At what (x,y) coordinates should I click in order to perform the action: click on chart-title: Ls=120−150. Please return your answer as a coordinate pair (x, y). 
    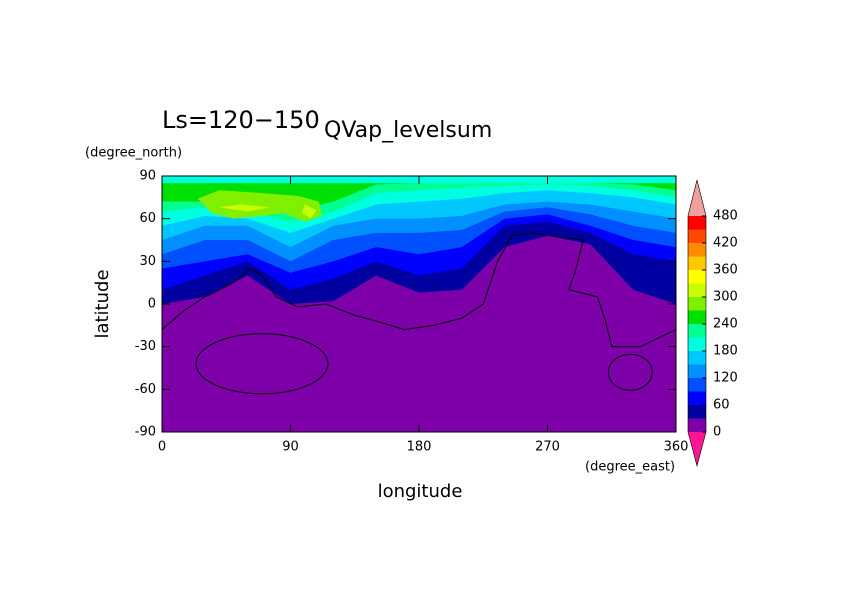
    Looking at the image, I should click on (241, 120).